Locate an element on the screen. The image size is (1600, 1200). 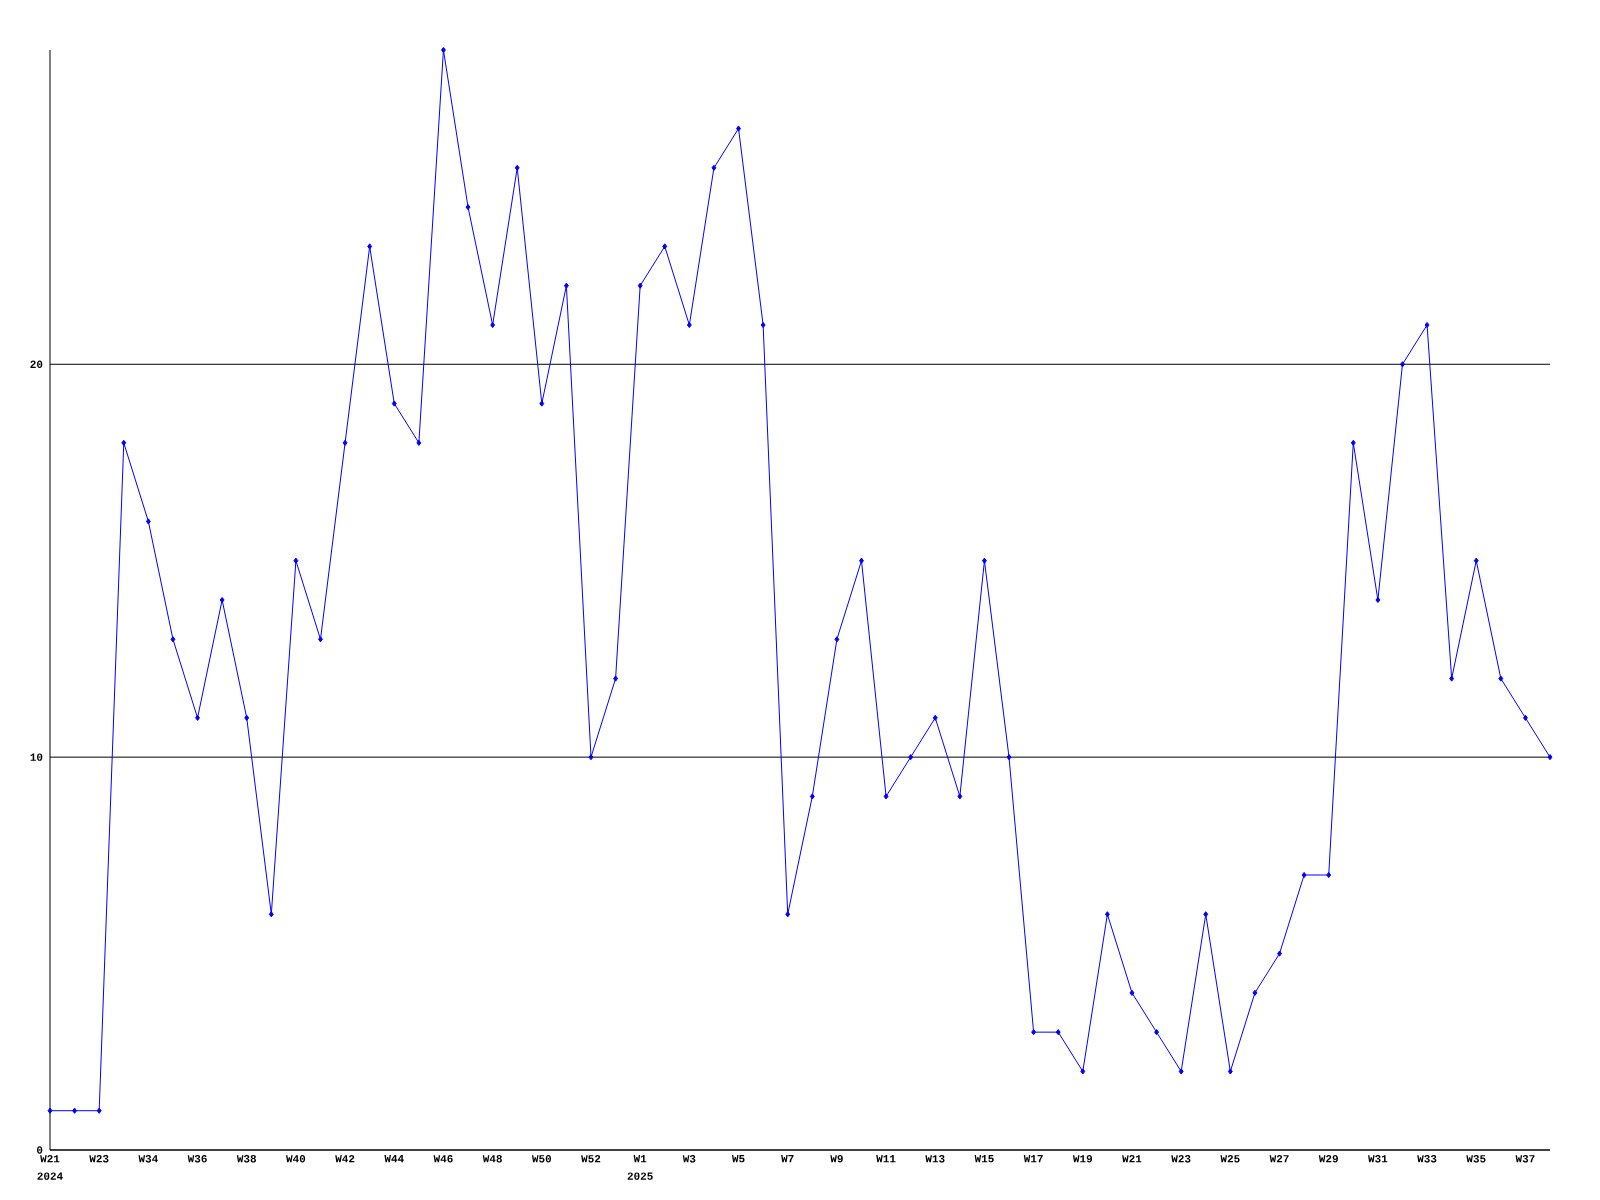
x-tick-label: W15 is located at coordinates (984, 1159).